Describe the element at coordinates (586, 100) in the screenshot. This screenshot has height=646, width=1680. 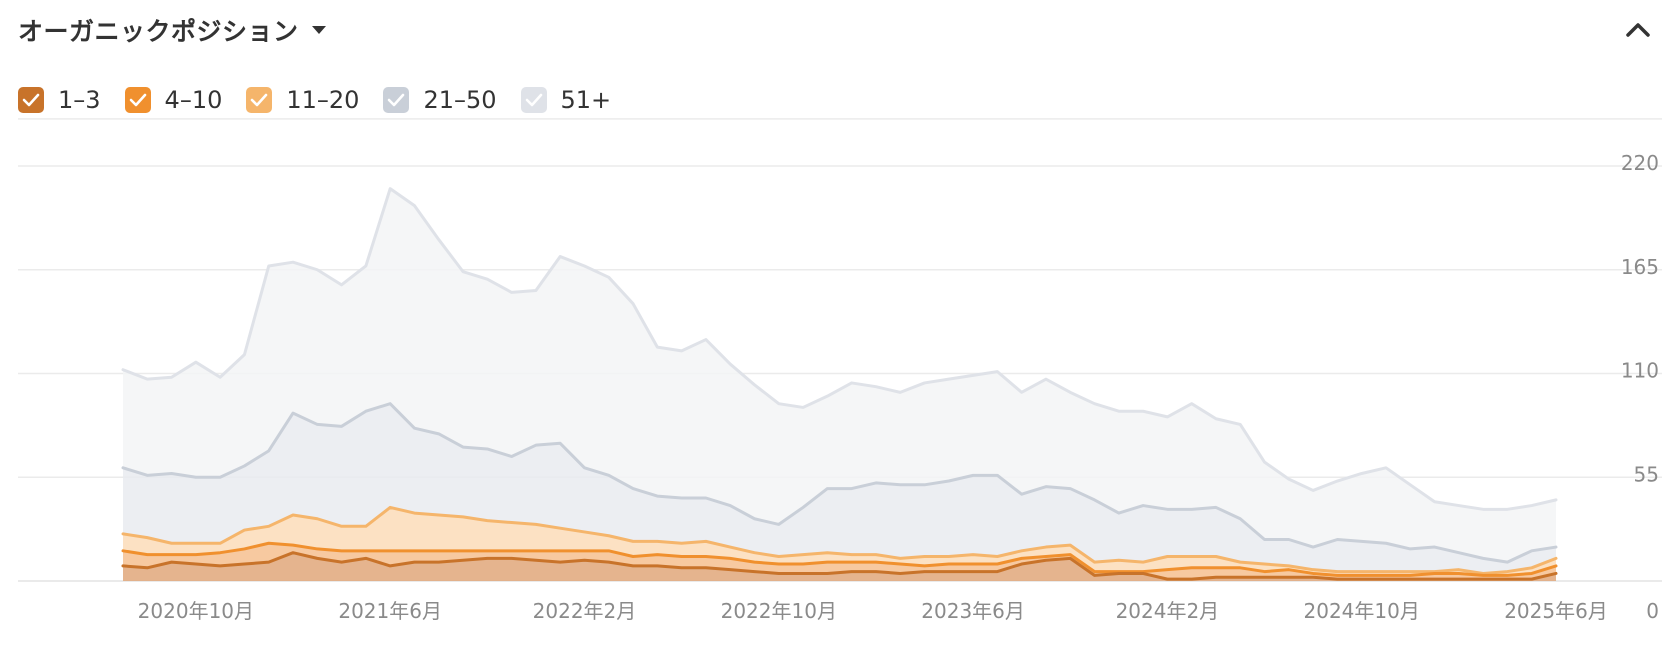
I see `legend-label: 51+` at that location.